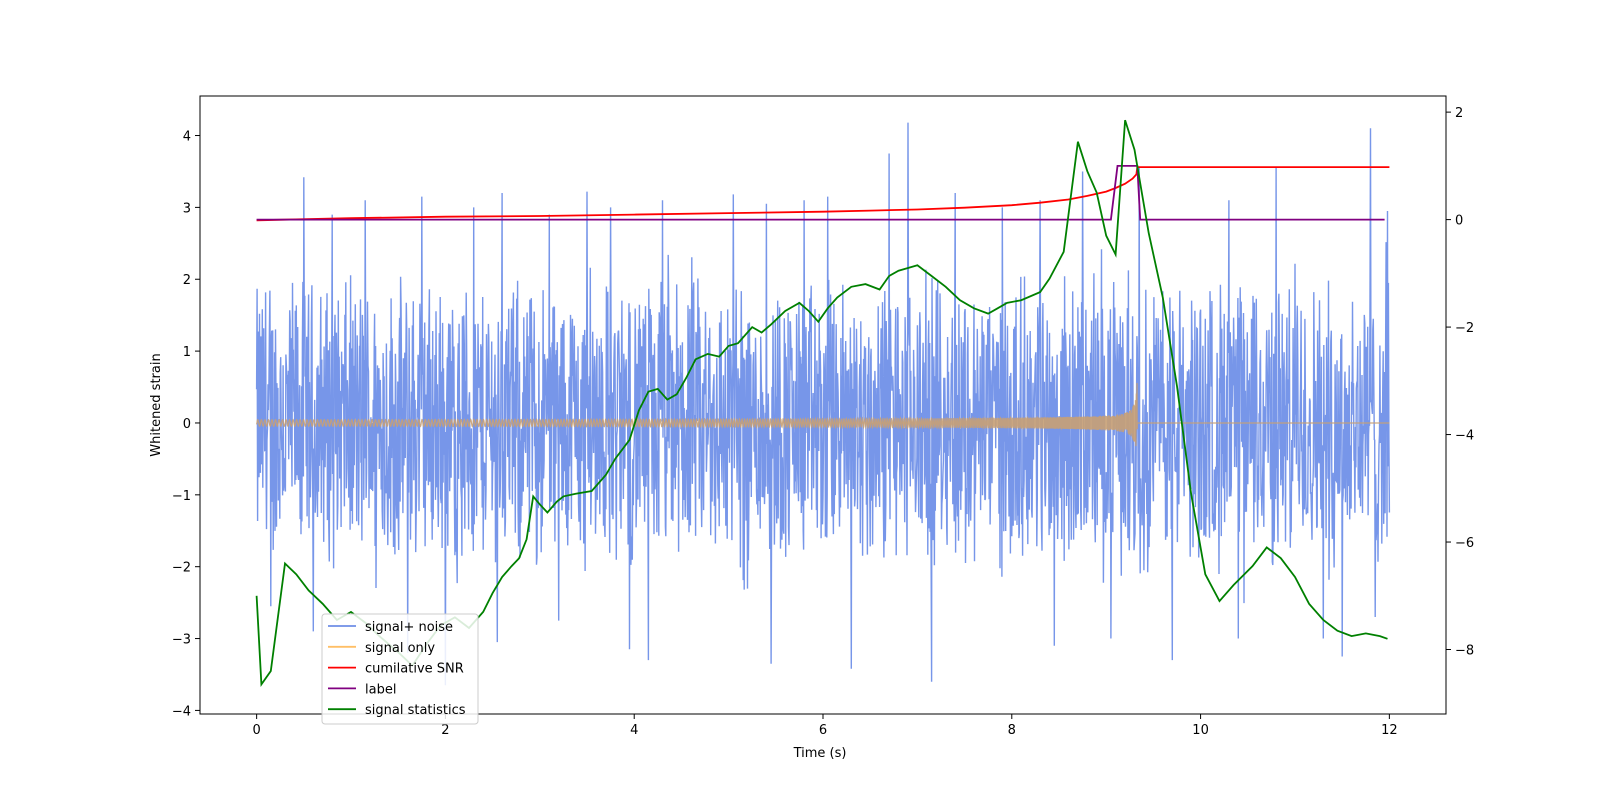 This screenshot has height=800, width=1600. Describe the element at coordinates (156, 404) in the screenshot. I see `y-axis-label: Whitened strain` at that location.